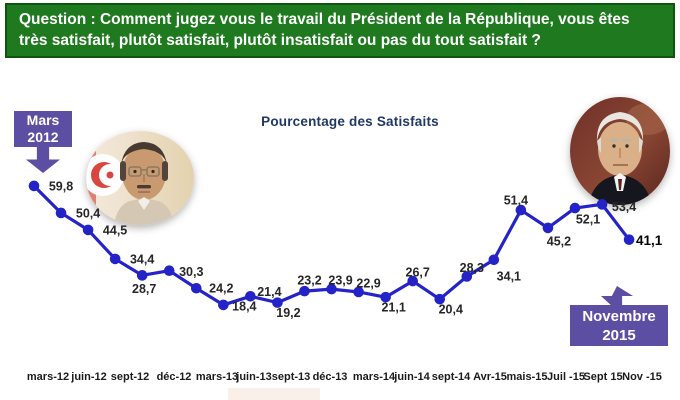 This screenshot has width=680, height=400. I want to click on data-point-label: 28,7, so click(144, 289).